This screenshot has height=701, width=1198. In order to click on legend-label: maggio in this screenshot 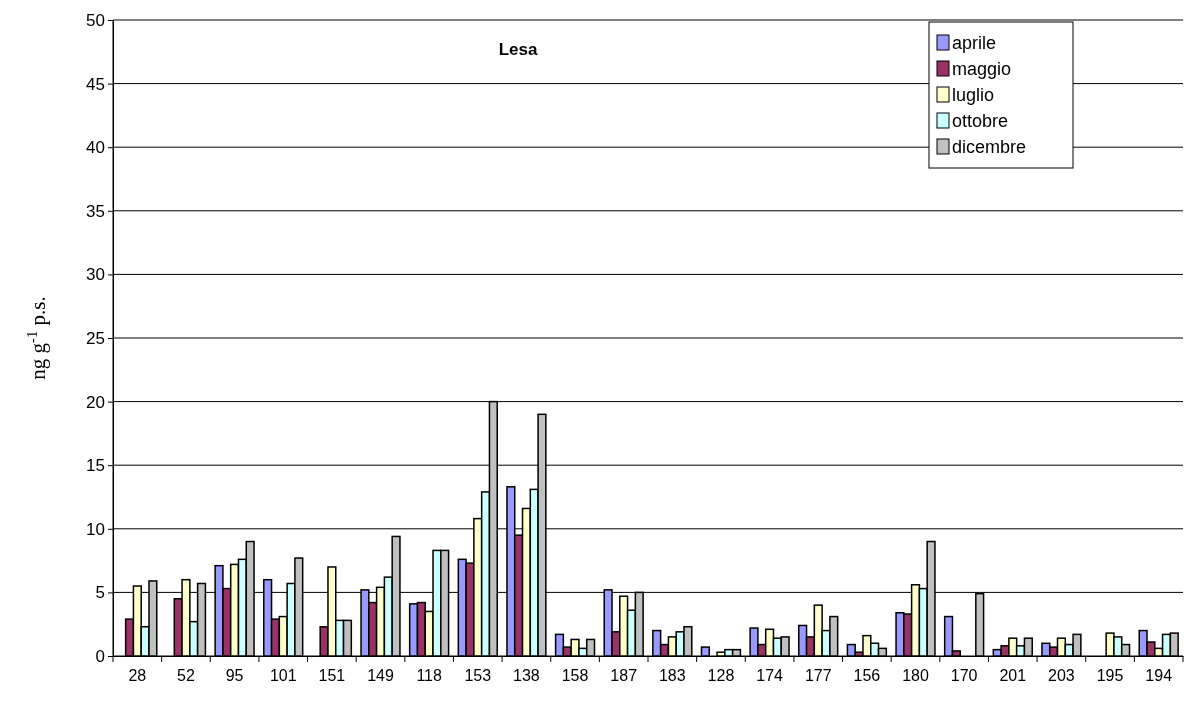, I will do `click(982, 69)`.